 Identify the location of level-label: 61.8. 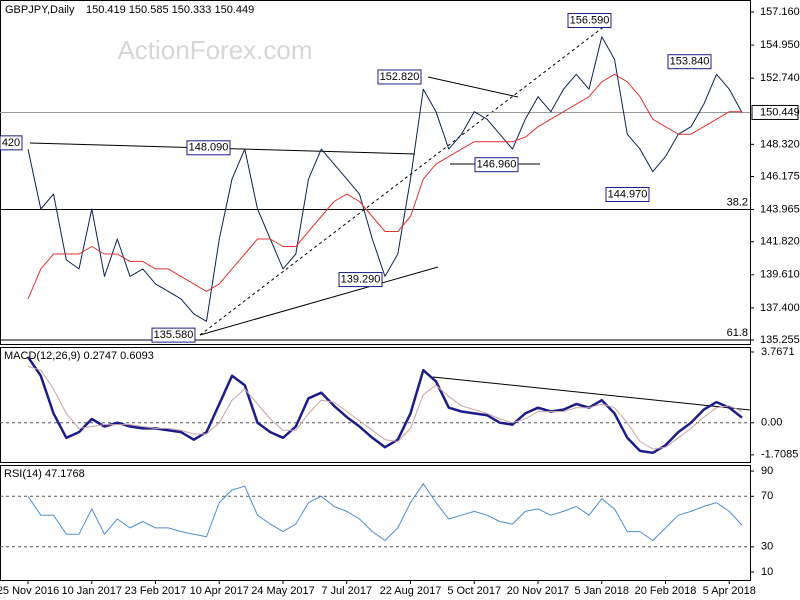
(737, 333).